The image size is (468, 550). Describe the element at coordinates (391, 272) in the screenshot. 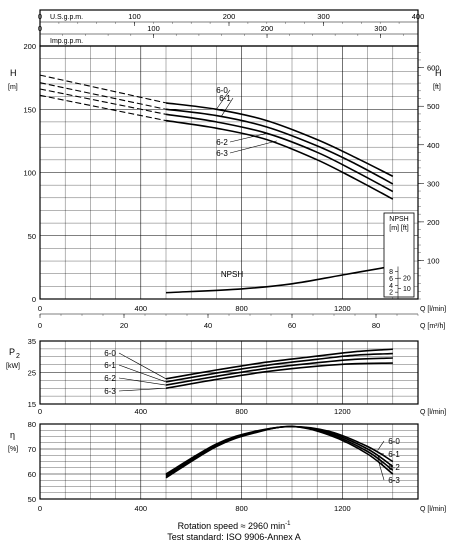

I see `npsh-inset-m-tick-label: 8` at that location.